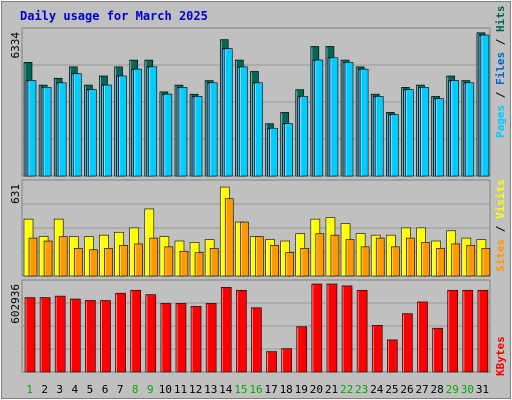 The width and height of the screenshot is (512, 400). Describe the element at coordinates (467, 389) in the screenshot. I see `day-label: 30` at that location.